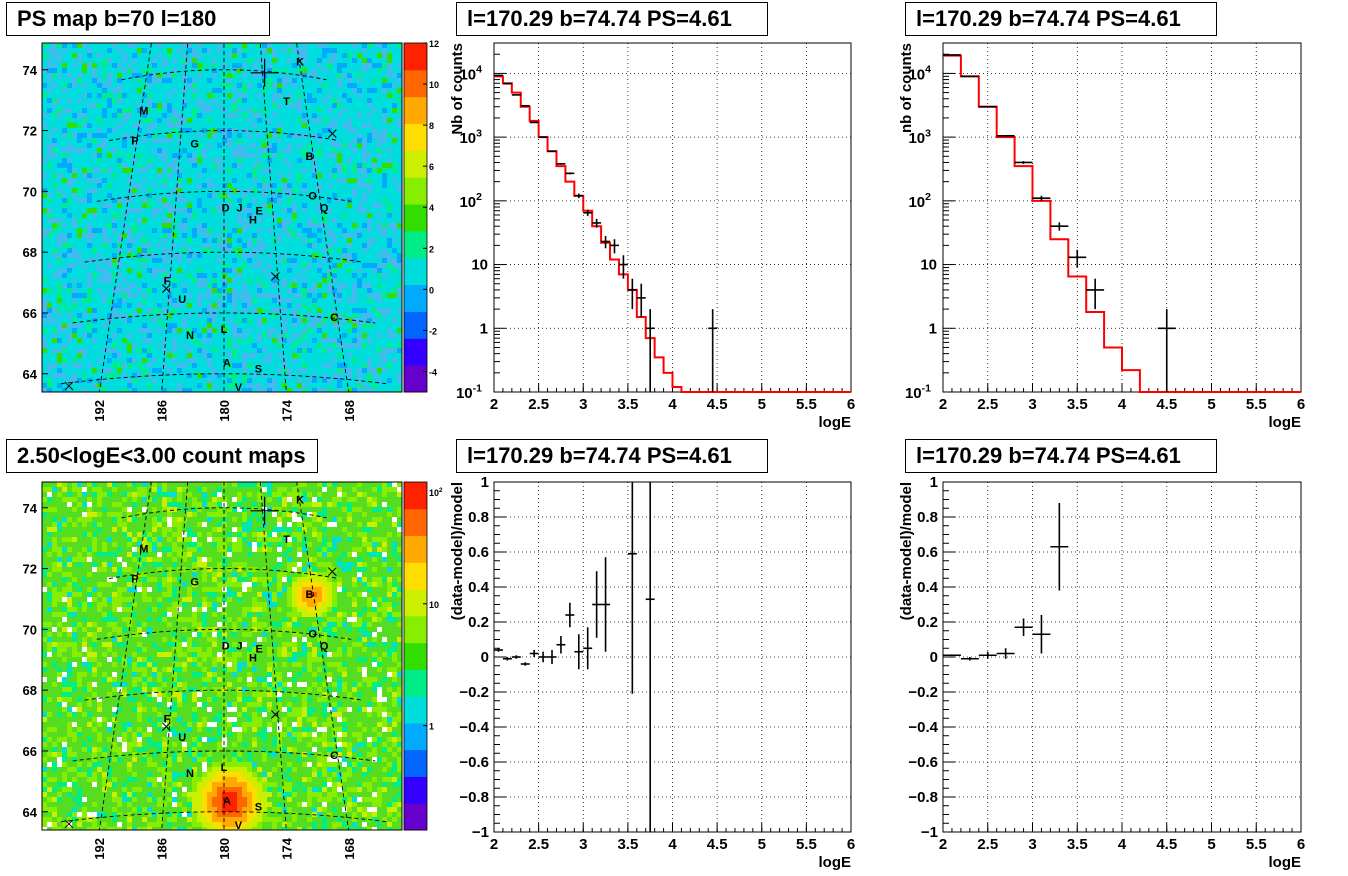 This screenshot has width=1348, height=876. What do you see at coordinates (762, 844) in the screenshot?
I see `x-tick-label: 5` at bounding box center [762, 844].